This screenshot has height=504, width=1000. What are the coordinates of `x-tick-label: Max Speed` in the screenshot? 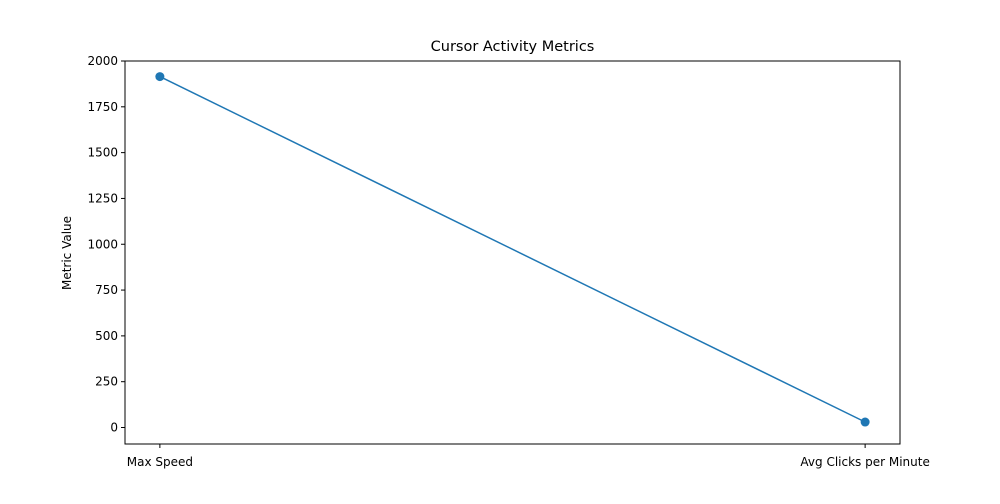 It's located at (160, 462).